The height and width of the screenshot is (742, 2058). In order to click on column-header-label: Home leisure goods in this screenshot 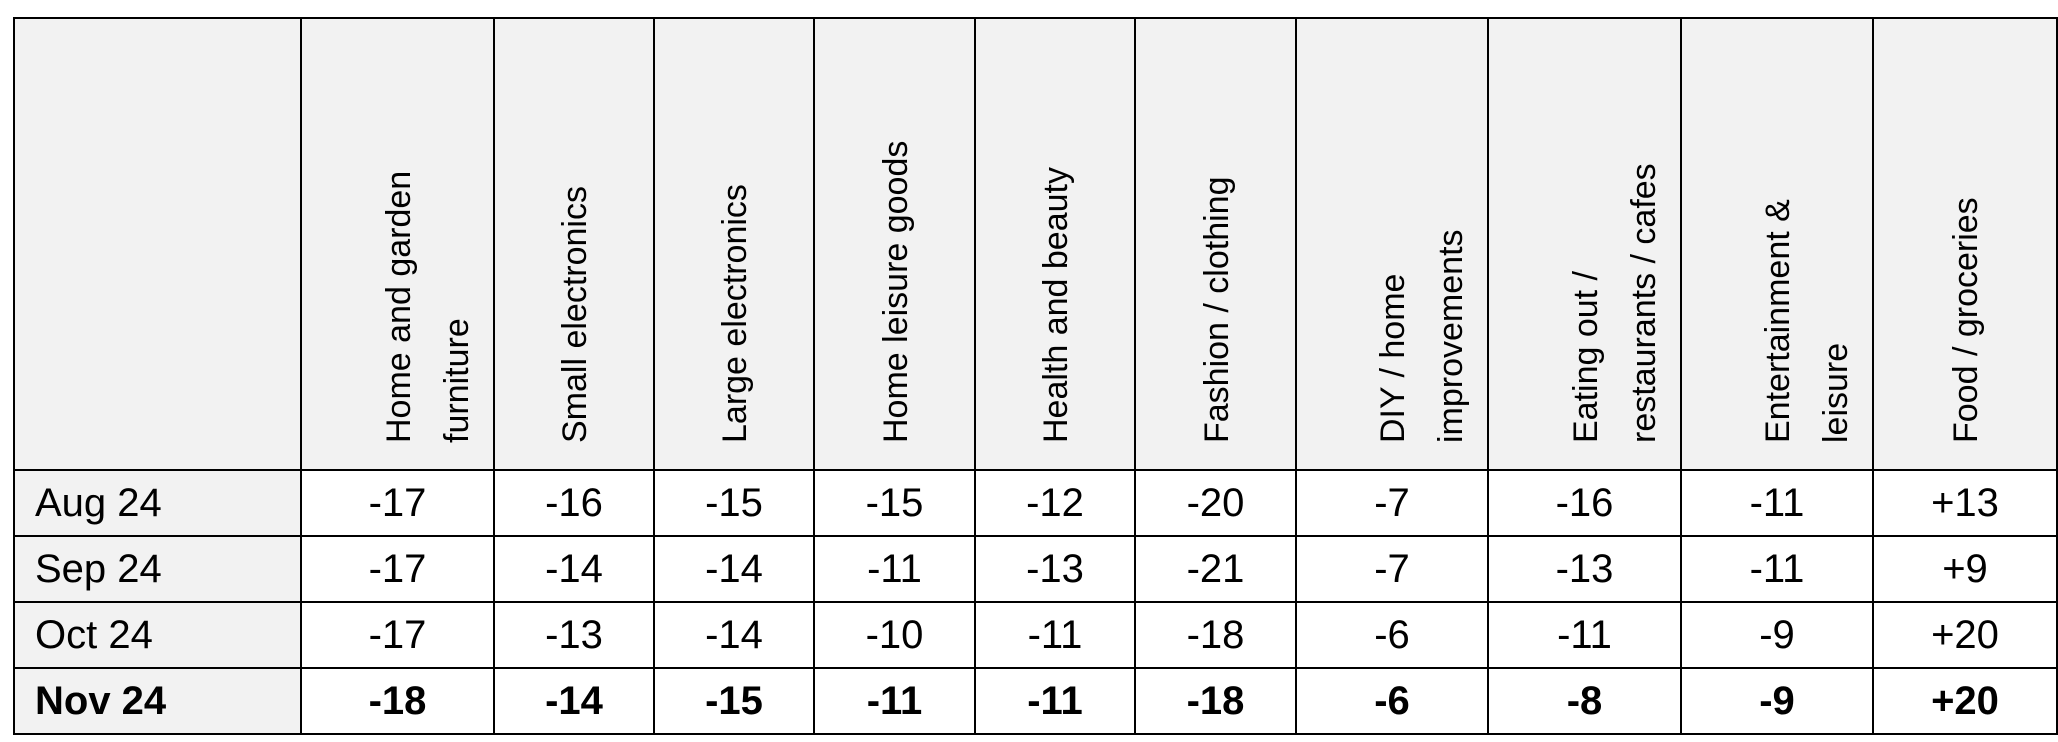, I will do `click(895, 291)`.